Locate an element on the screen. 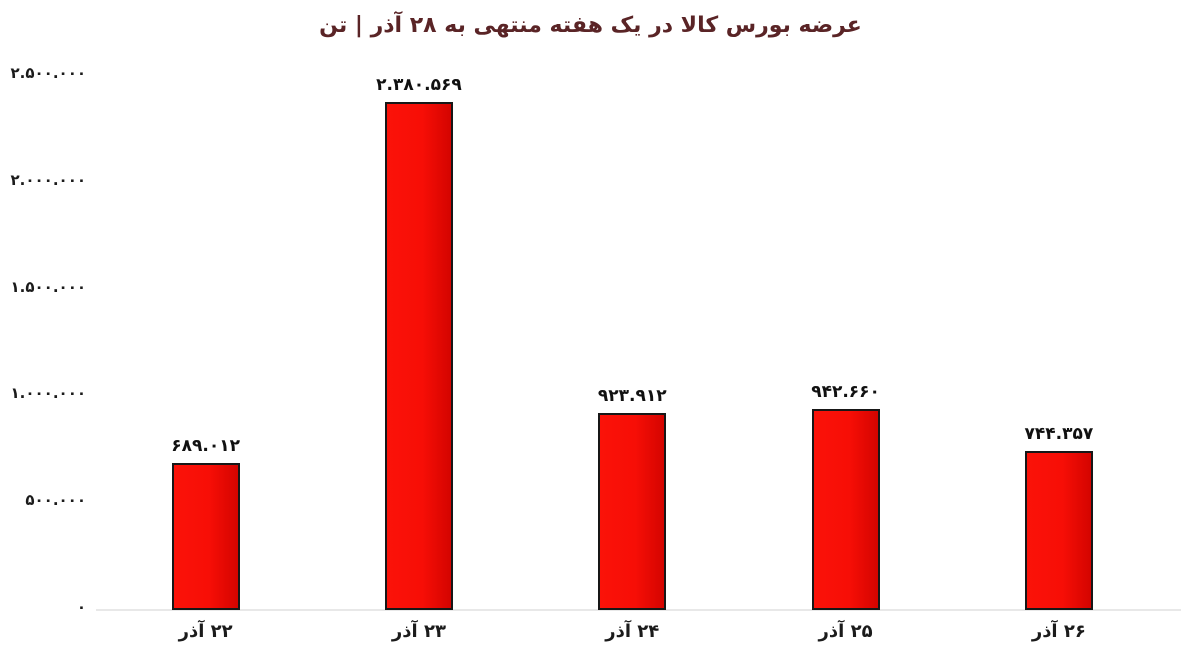 This screenshot has width=1181, height=665. y-axis-tick-label: ۲.۵۰۰.۰۰۰ is located at coordinates (48, 73).